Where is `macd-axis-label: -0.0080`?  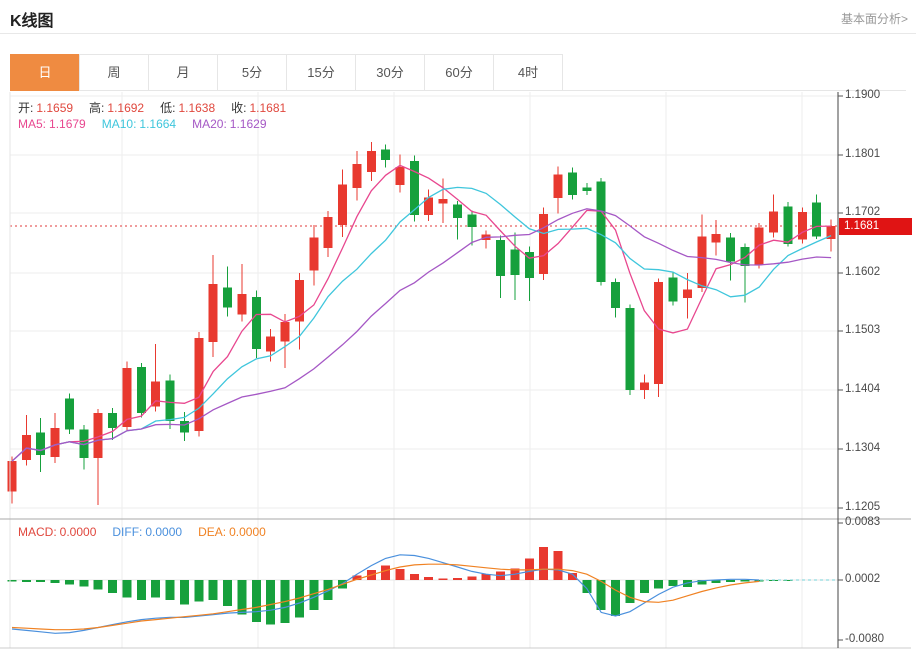 macd-axis-label: -0.0080 is located at coordinates (865, 639).